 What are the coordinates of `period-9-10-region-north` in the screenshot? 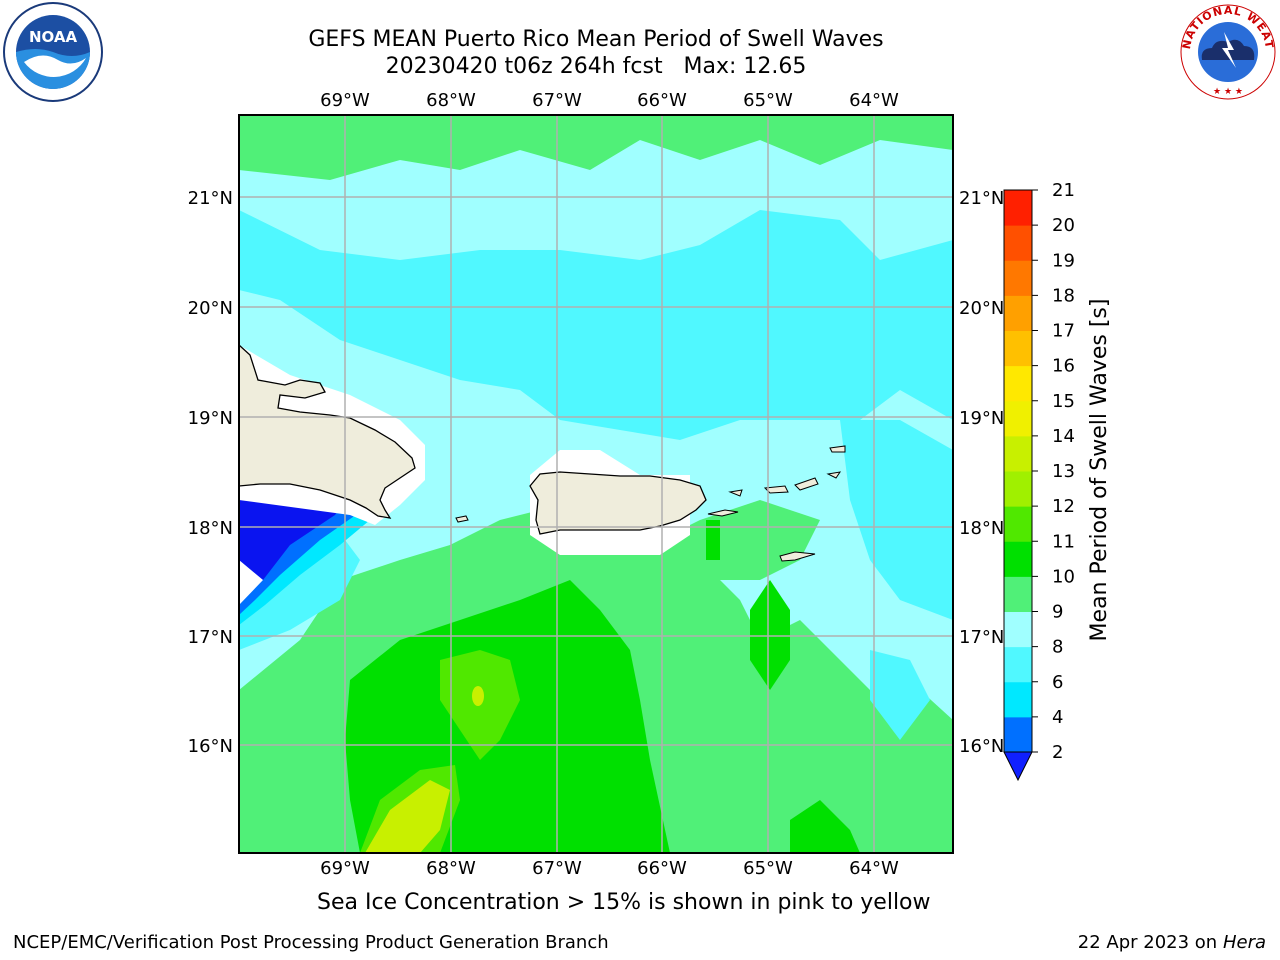 It's located at (596, 147).